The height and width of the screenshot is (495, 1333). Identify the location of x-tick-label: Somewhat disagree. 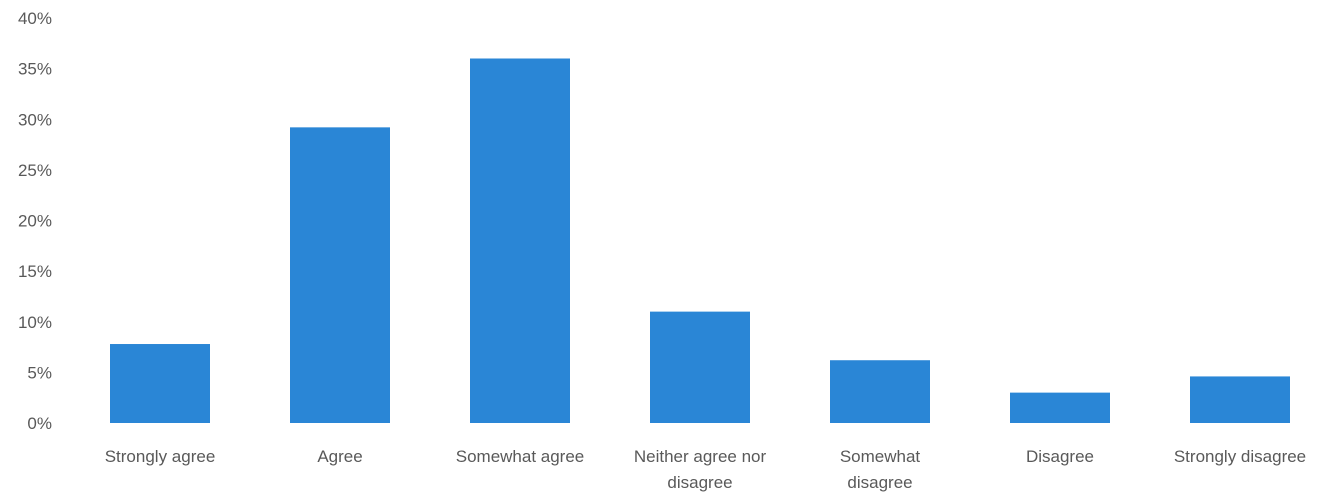
(880, 469).